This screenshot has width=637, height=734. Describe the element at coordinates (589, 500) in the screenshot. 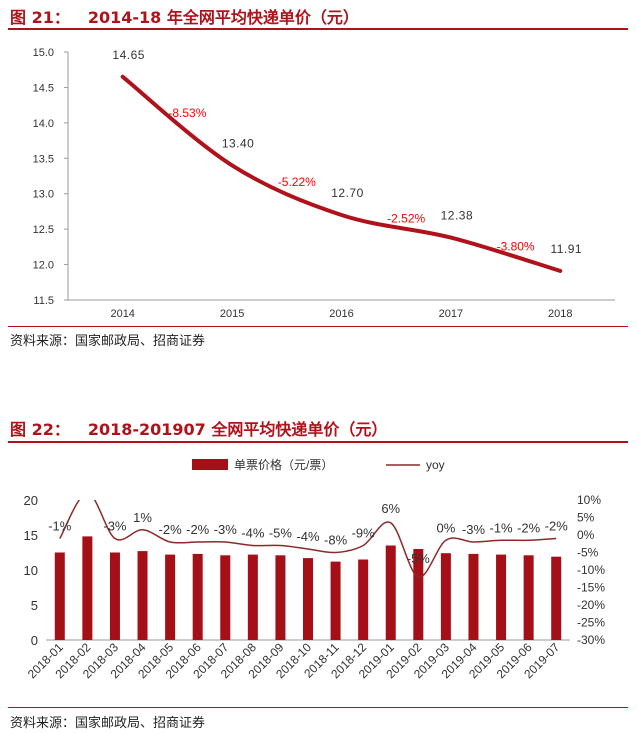

I see `y-right-tick-label: 10%` at that location.